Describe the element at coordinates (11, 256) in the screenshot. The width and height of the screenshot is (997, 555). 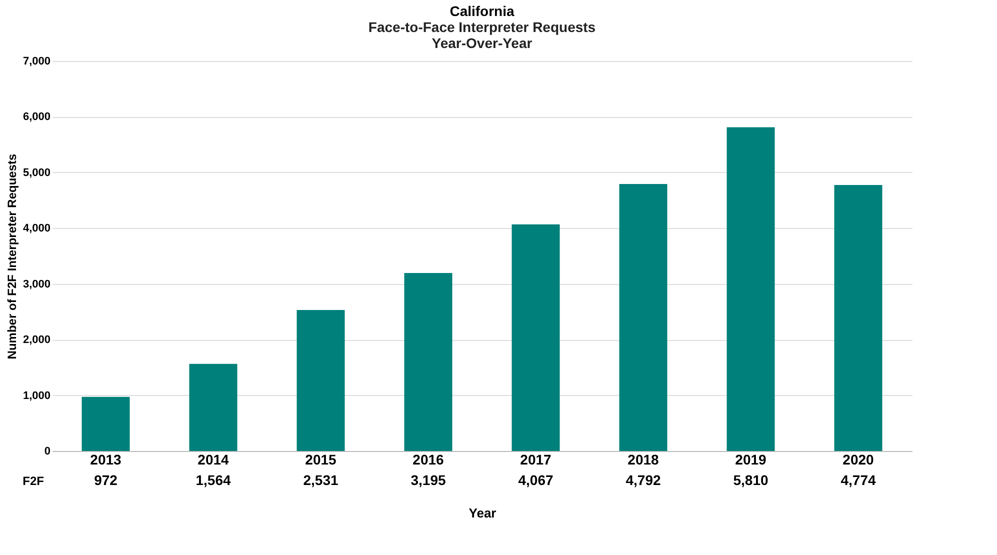
I see `y-axis-title: Number of F2F Interpreter Requests` at that location.